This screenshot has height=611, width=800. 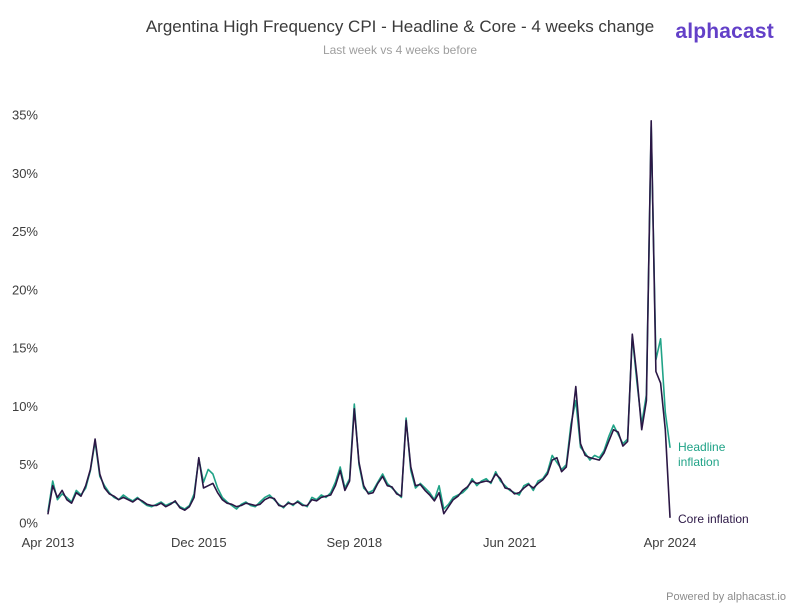 What do you see at coordinates (25, 231) in the screenshot?
I see `svg-text: 25%` at bounding box center [25, 231].